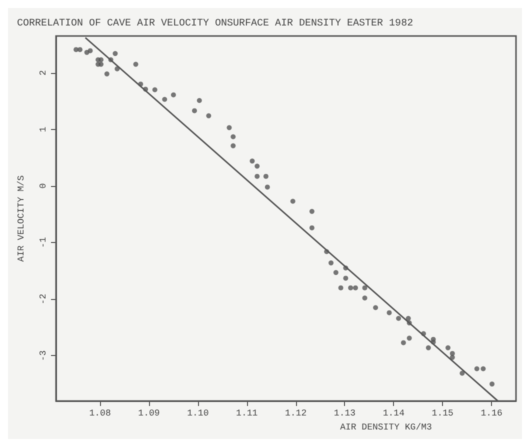 This screenshot has width=530, height=447. Describe the element at coordinates (43, 186) in the screenshot. I see `y-tick-label: 0` at that location.